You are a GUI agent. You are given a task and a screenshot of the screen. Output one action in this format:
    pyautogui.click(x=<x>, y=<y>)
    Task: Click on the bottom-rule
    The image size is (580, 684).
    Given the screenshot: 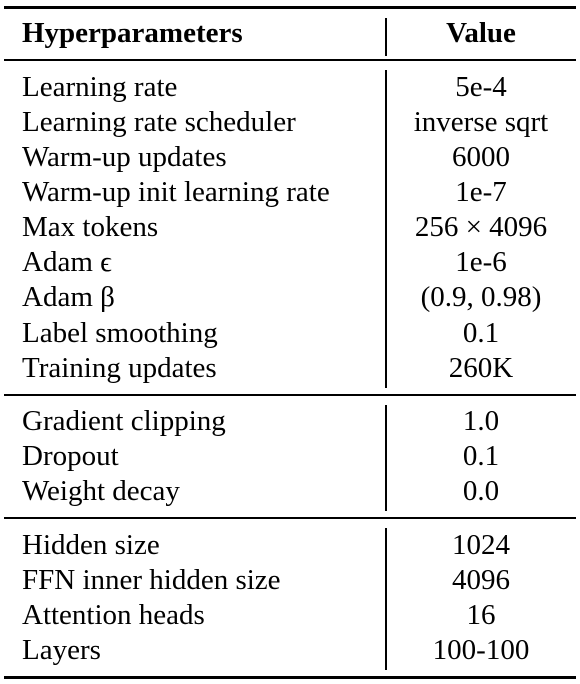 What is the action you would take?
    pyautogui.click(x=290, y=677)
    